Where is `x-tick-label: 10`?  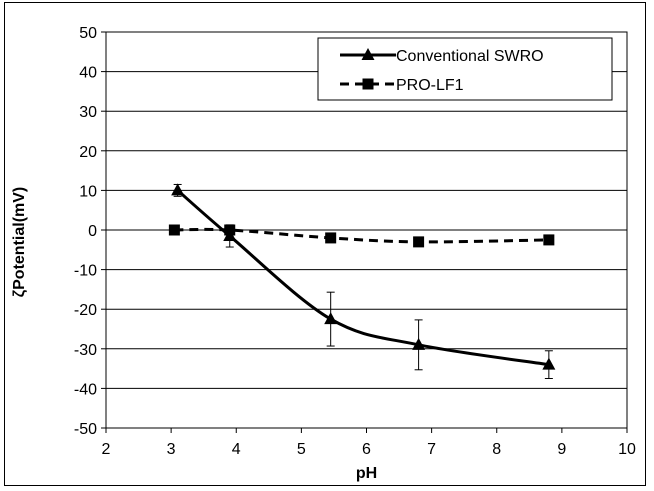
x-tick-label: 10 is located at coordinates (627, 449).